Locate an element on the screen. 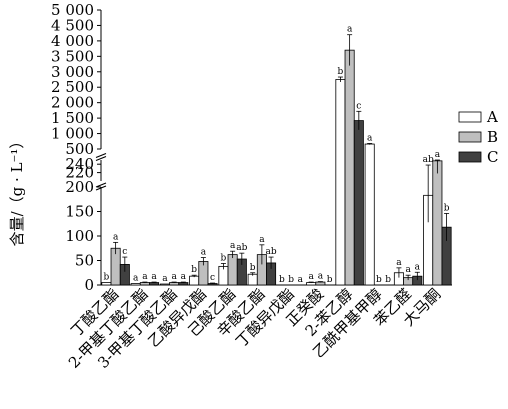  significance-label-A-11: ab is located at coordinates (428, 160).